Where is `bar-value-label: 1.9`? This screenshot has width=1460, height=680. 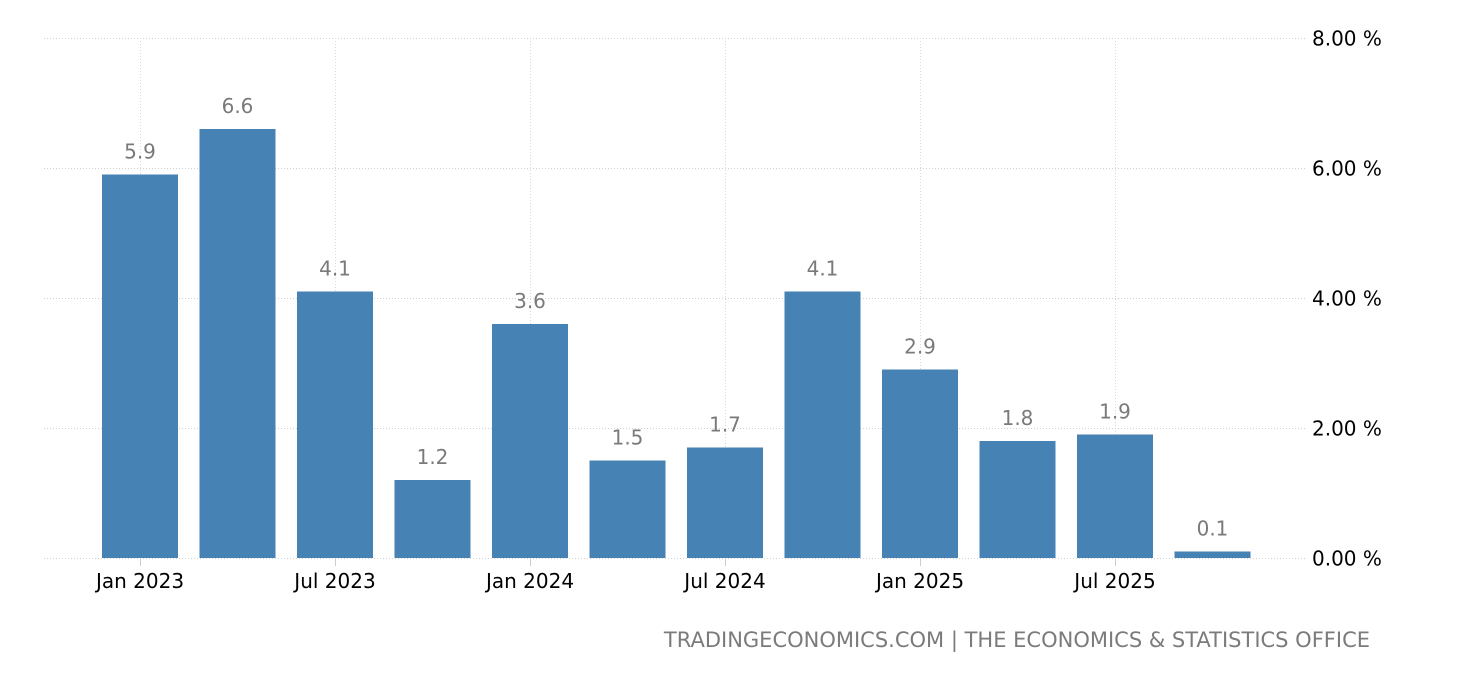 bar-value-label: 1.9 is located at coordinates (1115, 412).